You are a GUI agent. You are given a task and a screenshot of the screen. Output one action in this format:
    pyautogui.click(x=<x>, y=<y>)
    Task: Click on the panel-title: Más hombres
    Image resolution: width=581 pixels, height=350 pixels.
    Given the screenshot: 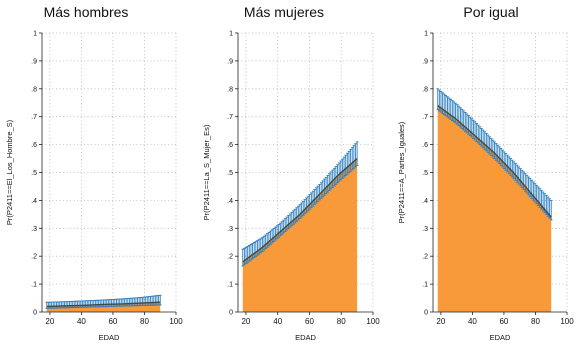 What is the action you would take?
    pyautogui.click(x=86, y=12)
    